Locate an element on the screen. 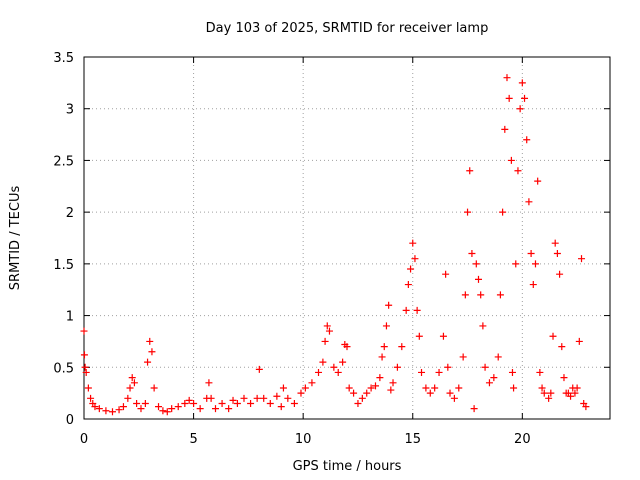 The width and height of the screenshot is (640, 480). y-axis-label: SRMTID / TECUs is located at coordinates (15, 238).